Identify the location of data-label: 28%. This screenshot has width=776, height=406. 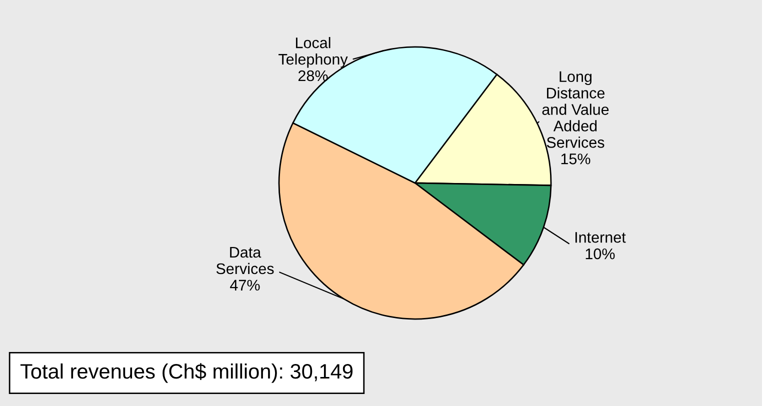
(313, 76).